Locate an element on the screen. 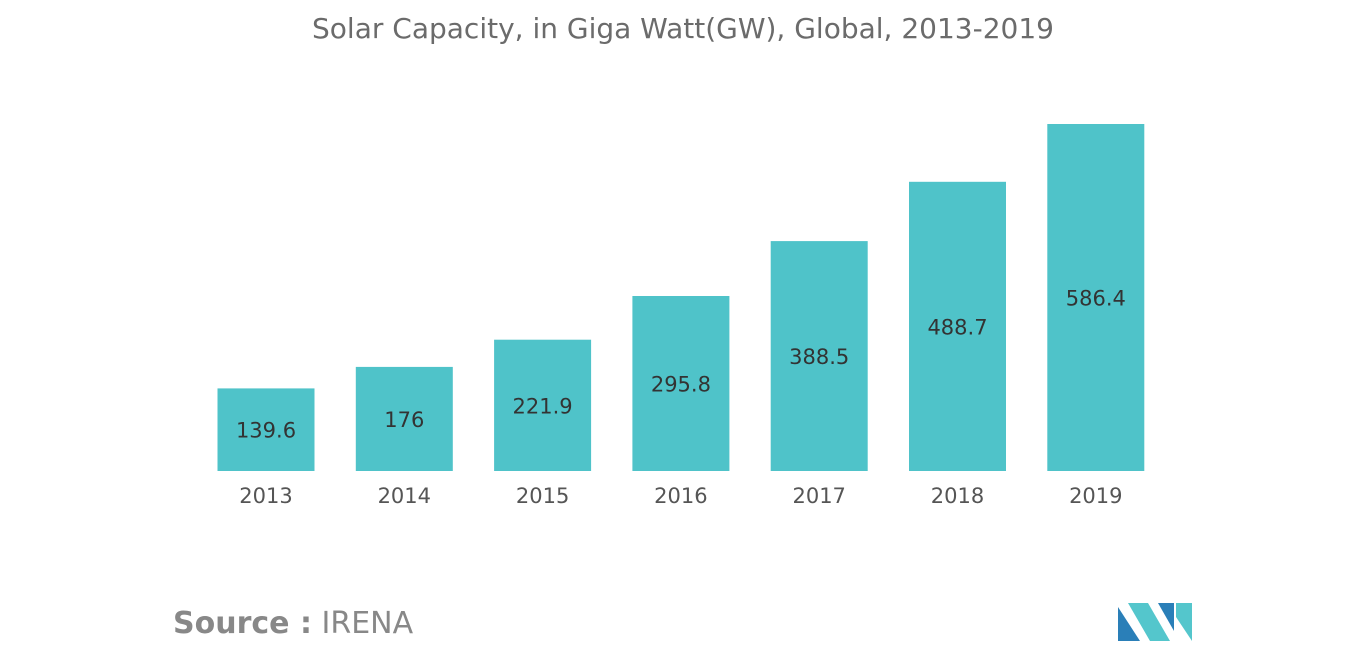 Image resolution: width=1366 pixels, height=655 pixels. value-label-2018: 488.7 is located at coordinates (957, 327).